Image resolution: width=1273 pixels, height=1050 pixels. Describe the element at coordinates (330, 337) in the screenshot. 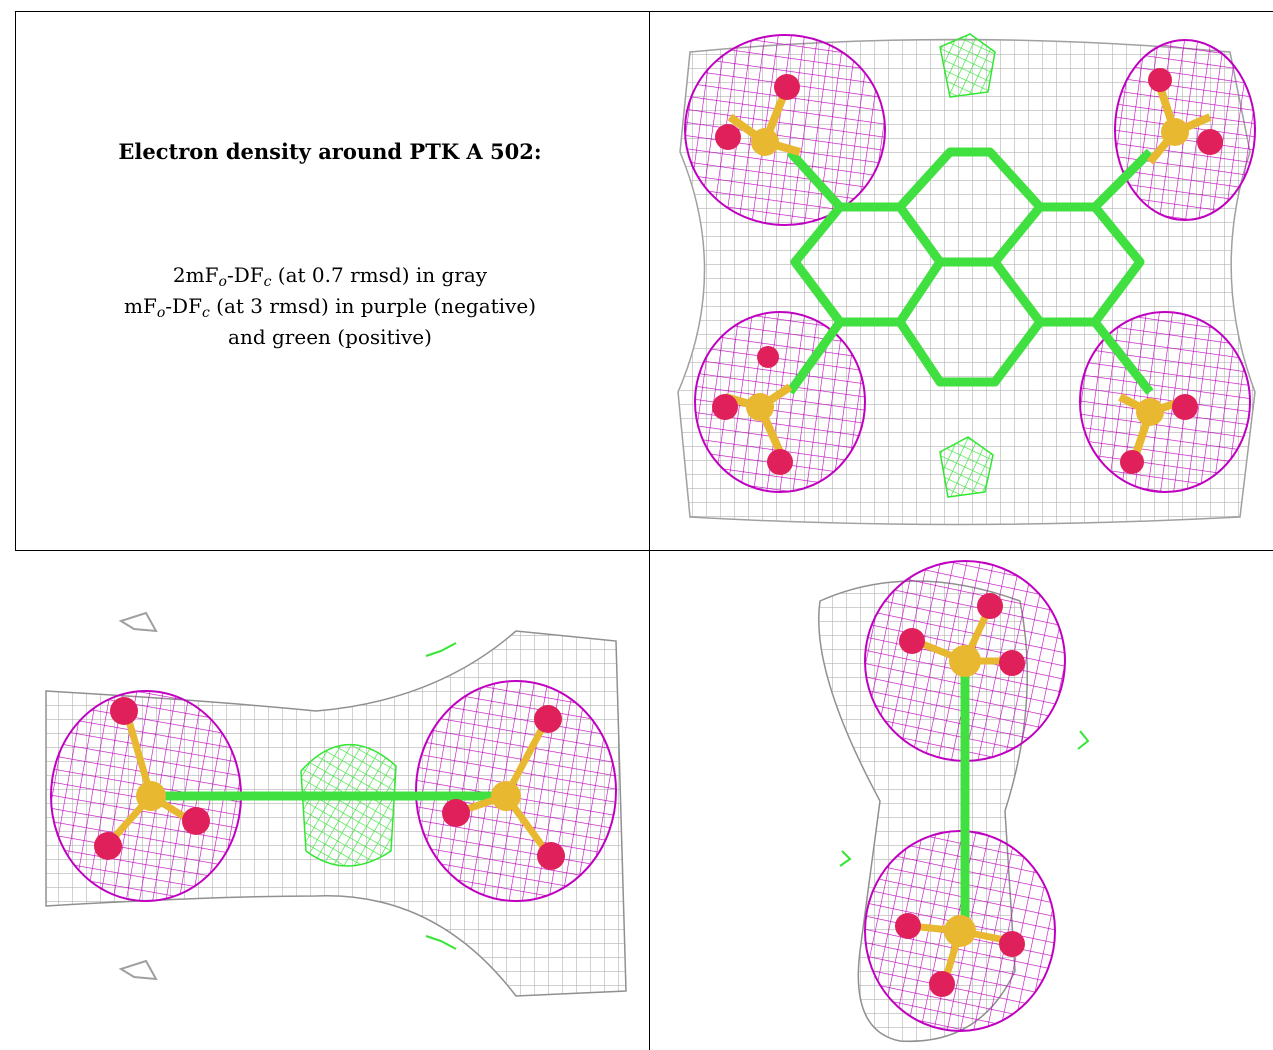

I see `legend-line-green: and green (positive)` at that location.